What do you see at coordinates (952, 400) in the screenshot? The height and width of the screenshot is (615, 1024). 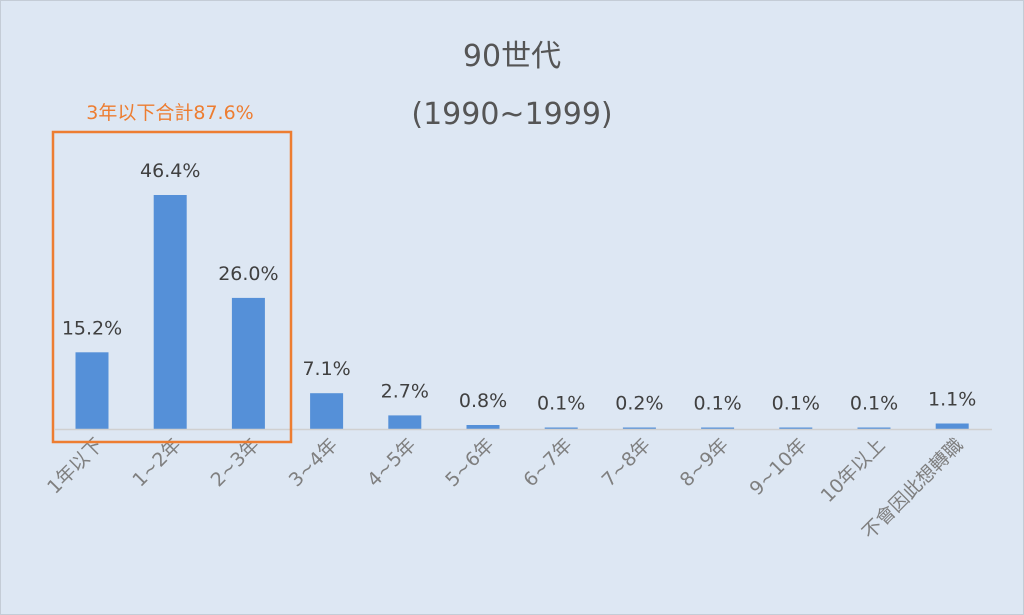 I see `data-label-12: 1.1%` at bounding box center [952, 400].